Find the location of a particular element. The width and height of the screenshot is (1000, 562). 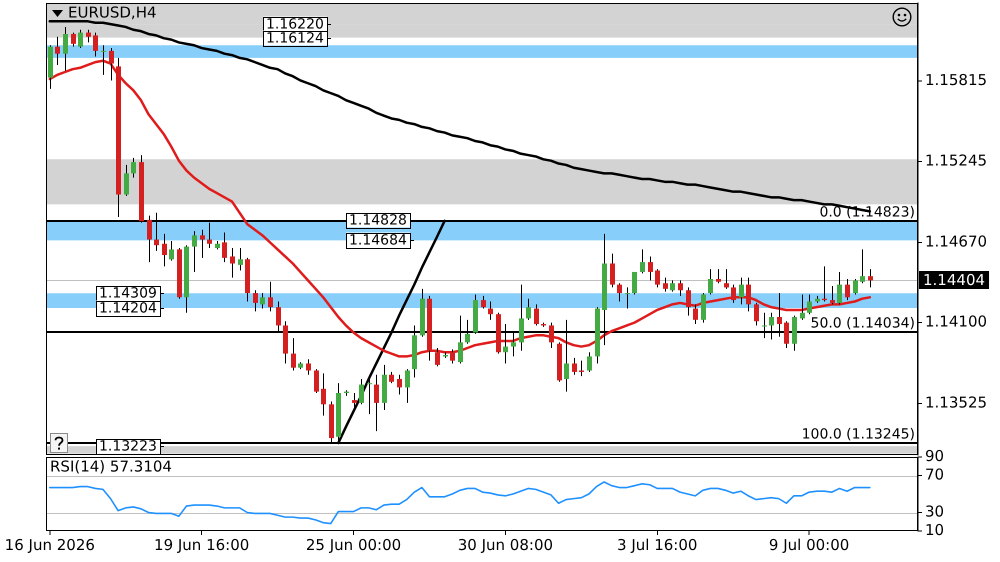

y-tick-label: 1.15815 is located at coordinates (956, 80).